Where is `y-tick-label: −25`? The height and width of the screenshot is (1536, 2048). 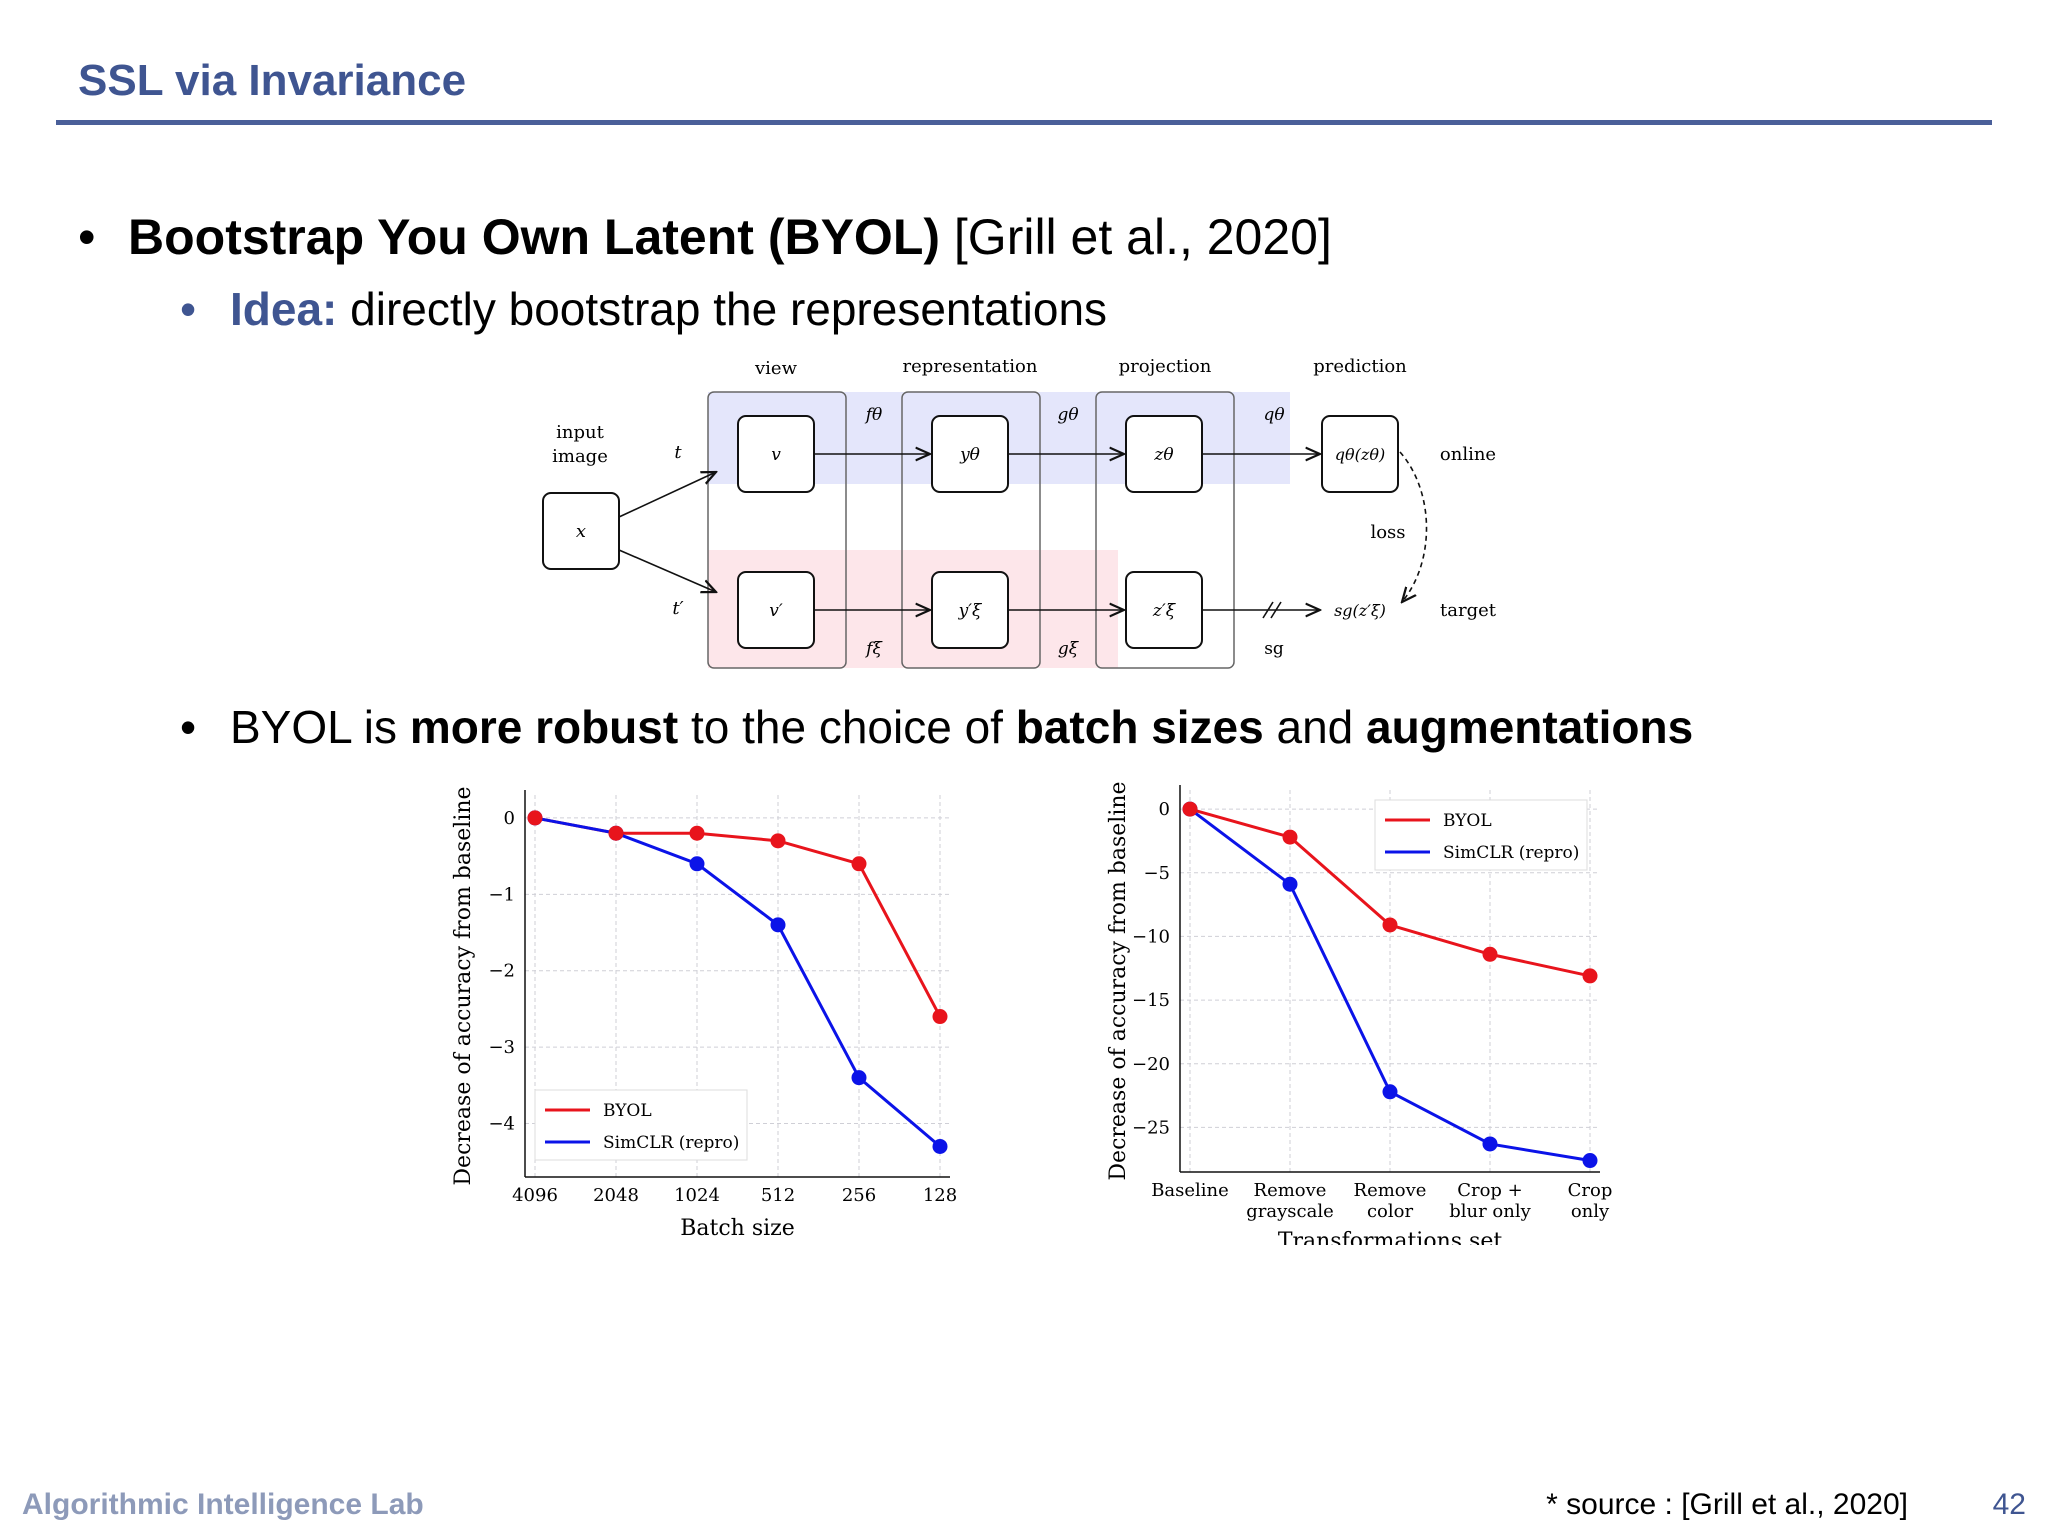
y-tick-label: −25 is located at coordinates (1151, 1127).